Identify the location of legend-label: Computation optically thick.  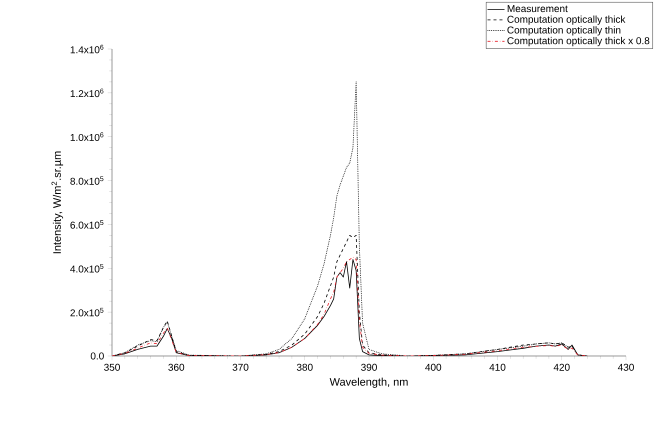
(566, 20).